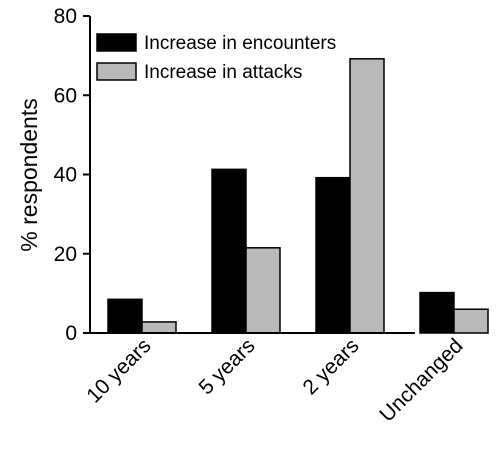  What do you see at coordinates (65, 16) in the screenshot?
I see `y-tick-label: 80` at bounding box center [65, 16].